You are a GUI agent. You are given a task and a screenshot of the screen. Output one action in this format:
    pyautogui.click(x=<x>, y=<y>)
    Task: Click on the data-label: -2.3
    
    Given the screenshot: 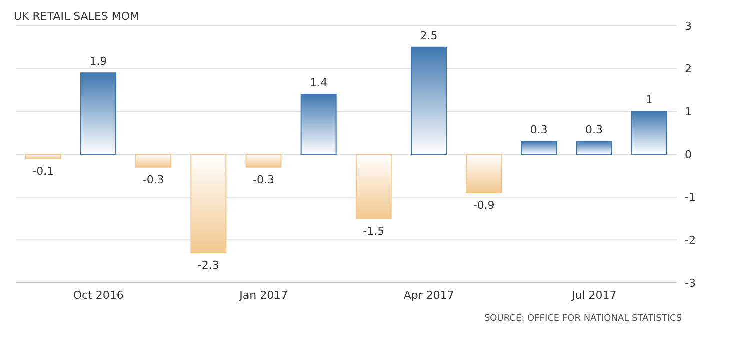 What is the action you would take?
    pyautogui.click(x=209, y=265)
    